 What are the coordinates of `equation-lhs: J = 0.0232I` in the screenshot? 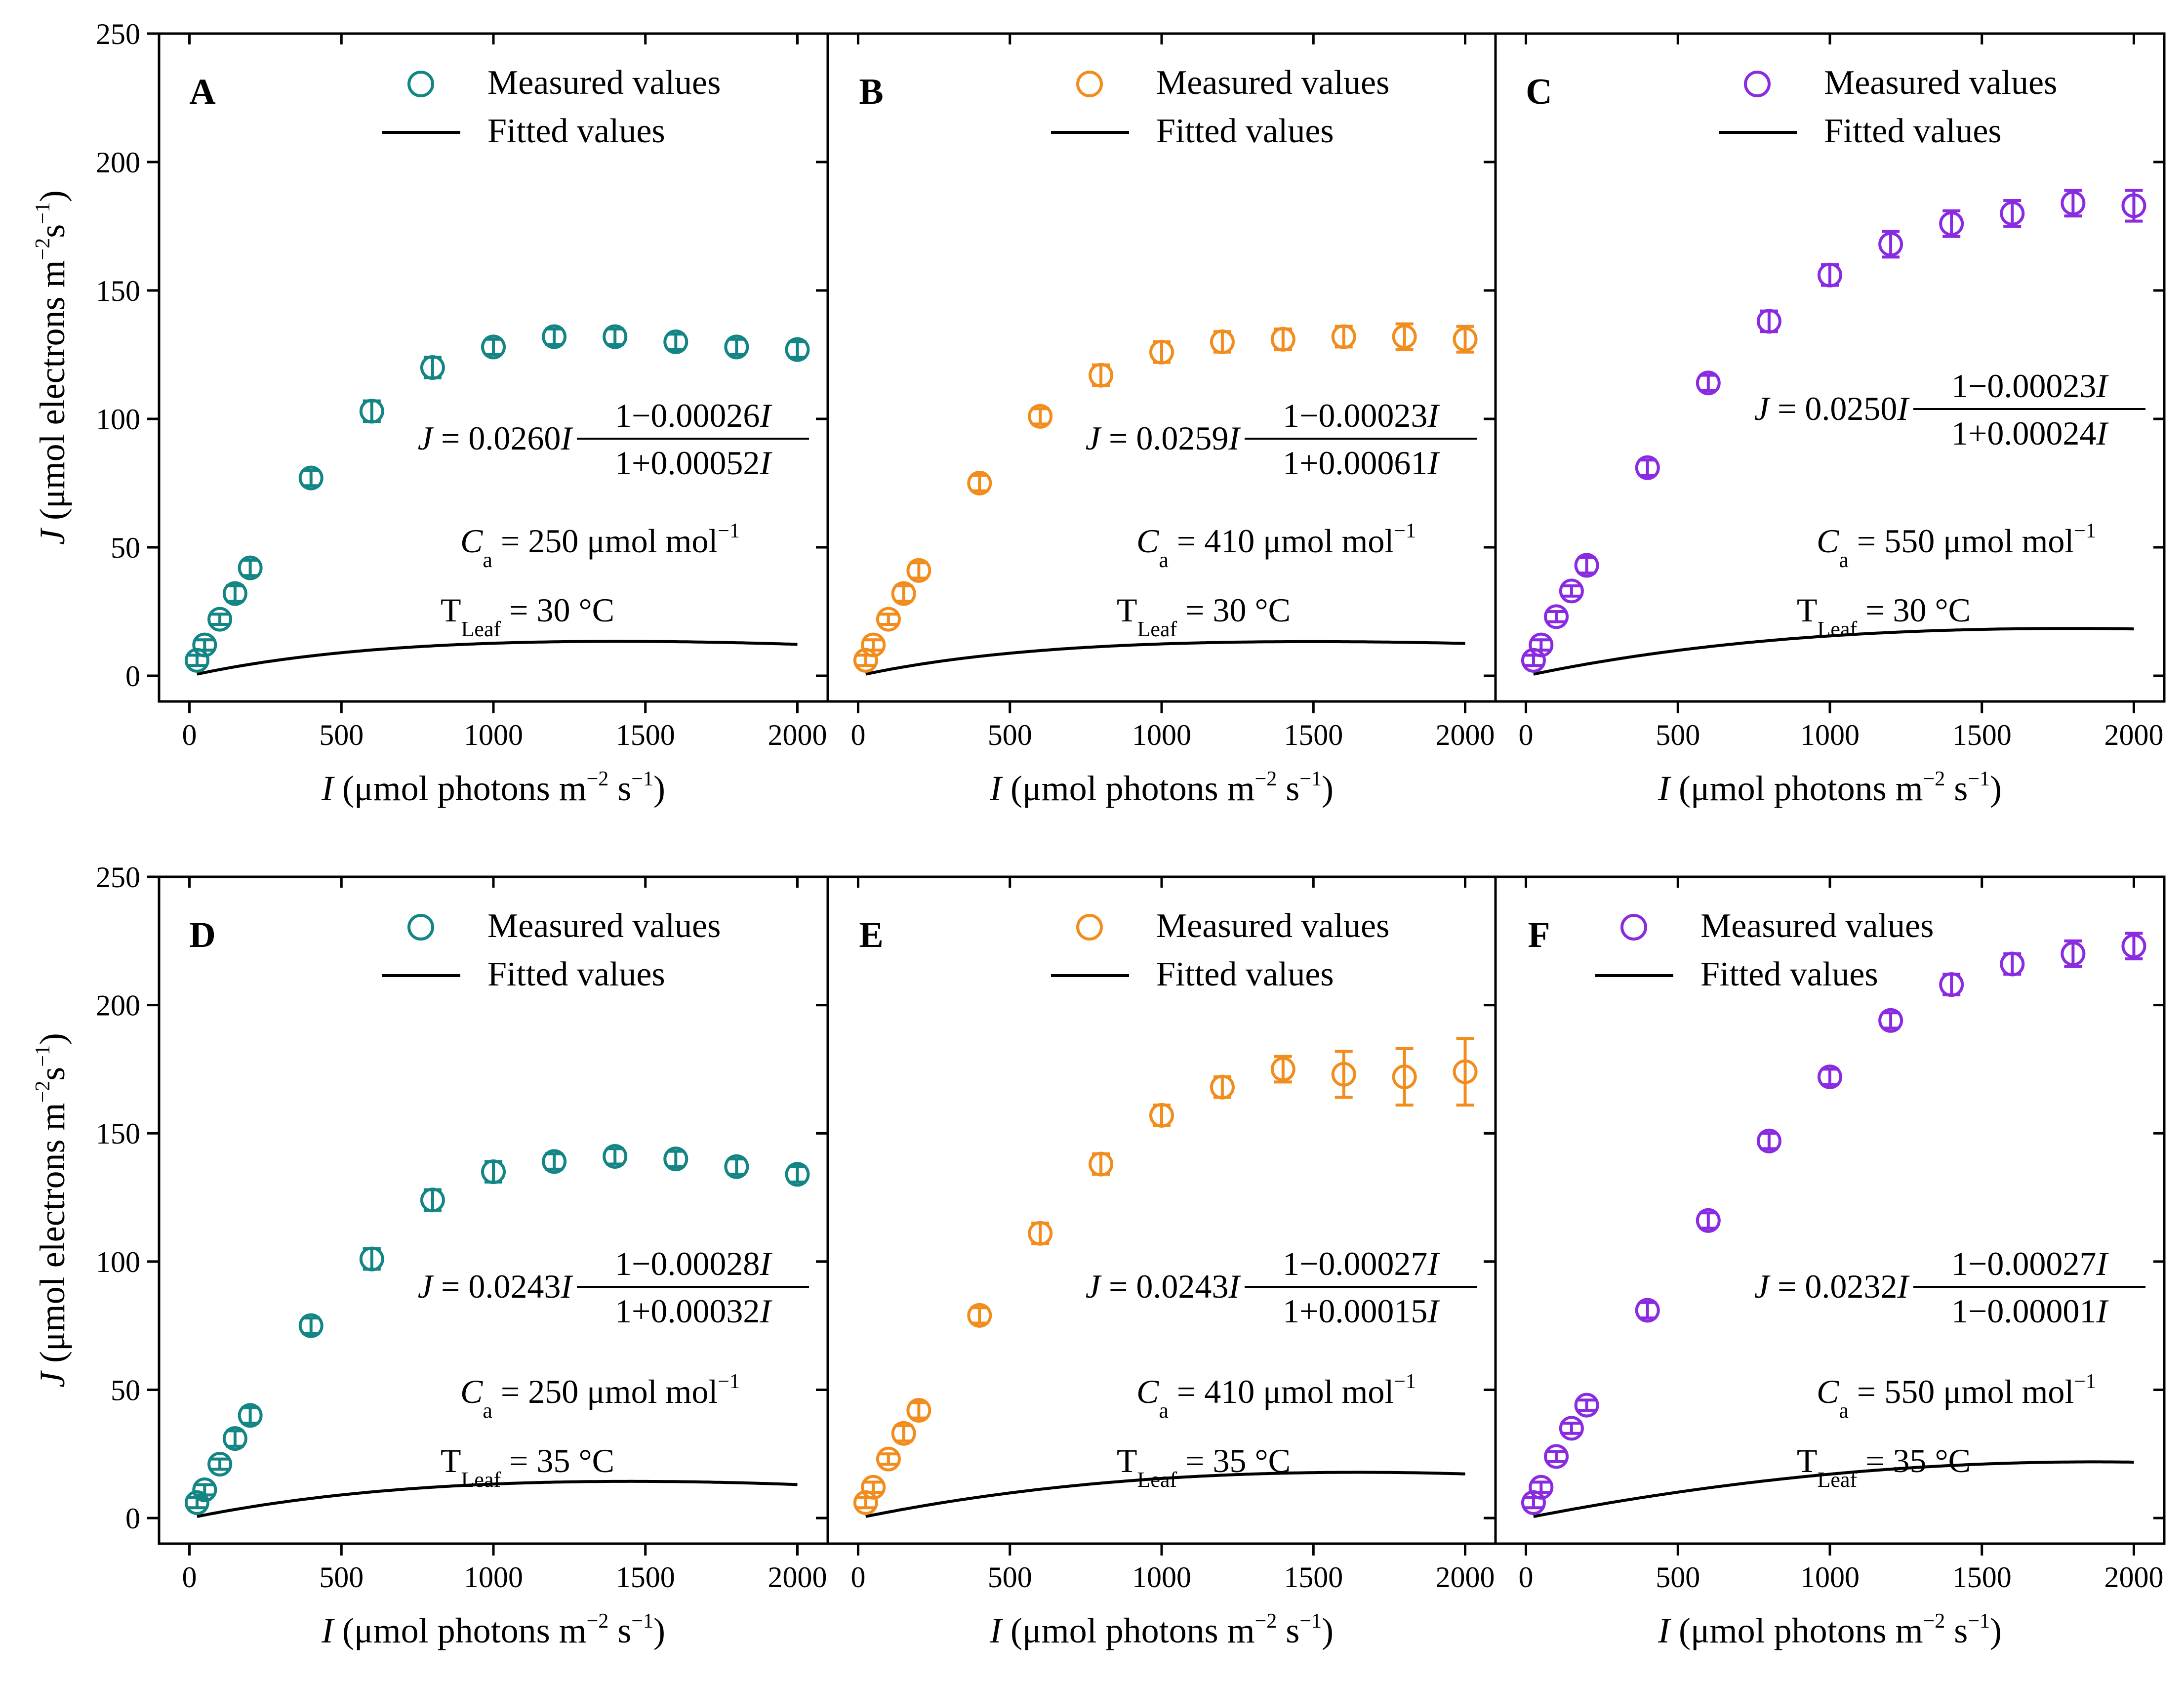 It's located at (1832, 1286).